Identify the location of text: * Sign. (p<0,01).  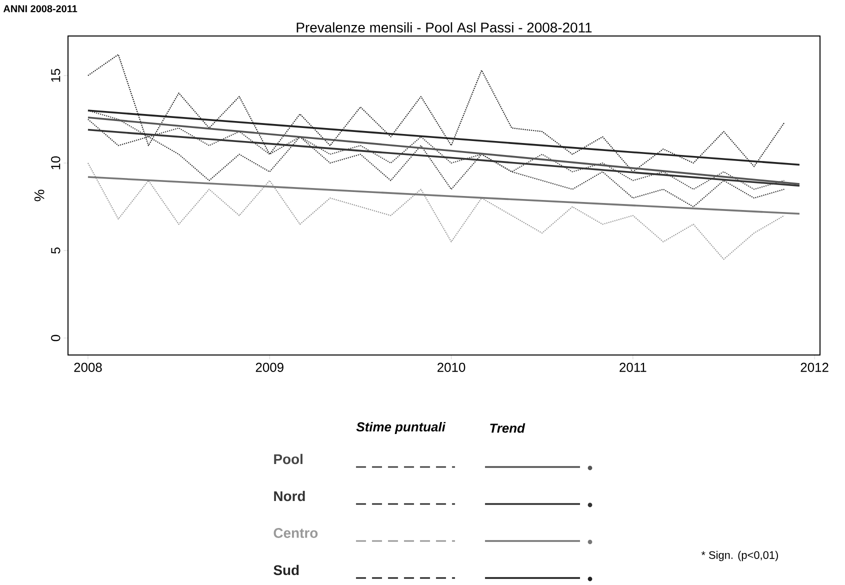
(739, 556).